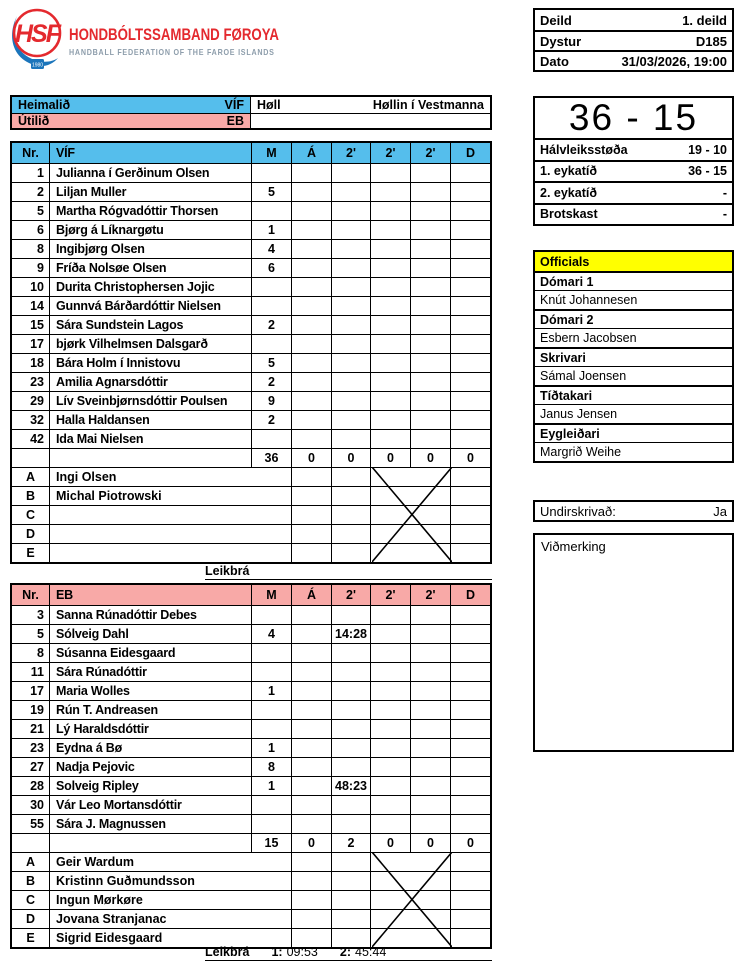  I want to click on official-name: Sámal Joensen, so click(633, 375).